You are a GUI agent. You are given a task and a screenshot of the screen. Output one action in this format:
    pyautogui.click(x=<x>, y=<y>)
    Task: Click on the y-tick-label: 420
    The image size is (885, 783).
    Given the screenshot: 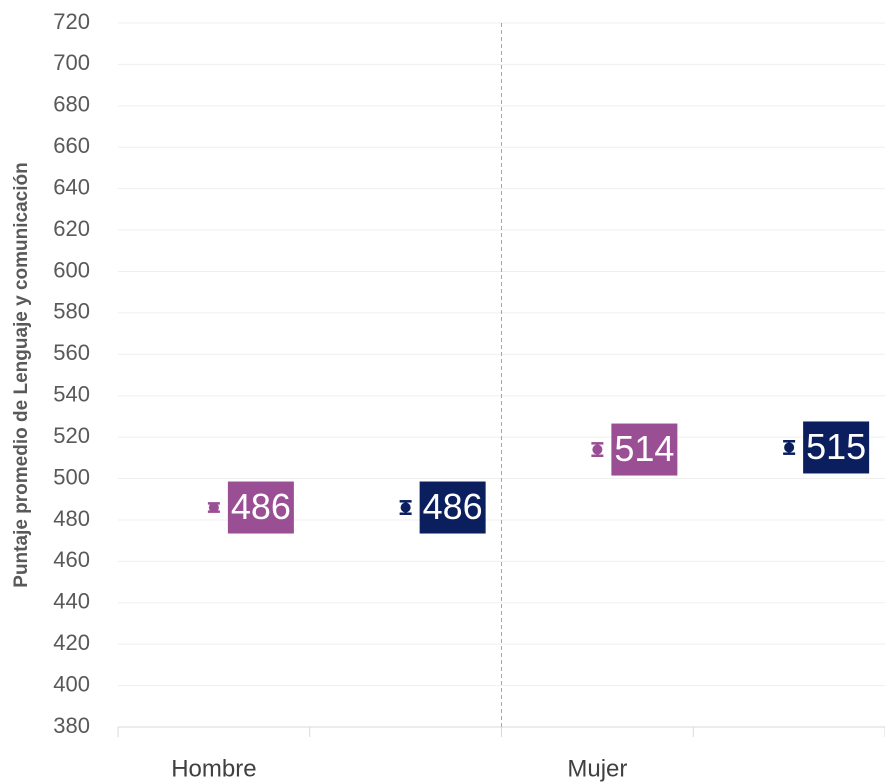 What is the action you would take?
    pyautogui.click(x=71, y=642)
    